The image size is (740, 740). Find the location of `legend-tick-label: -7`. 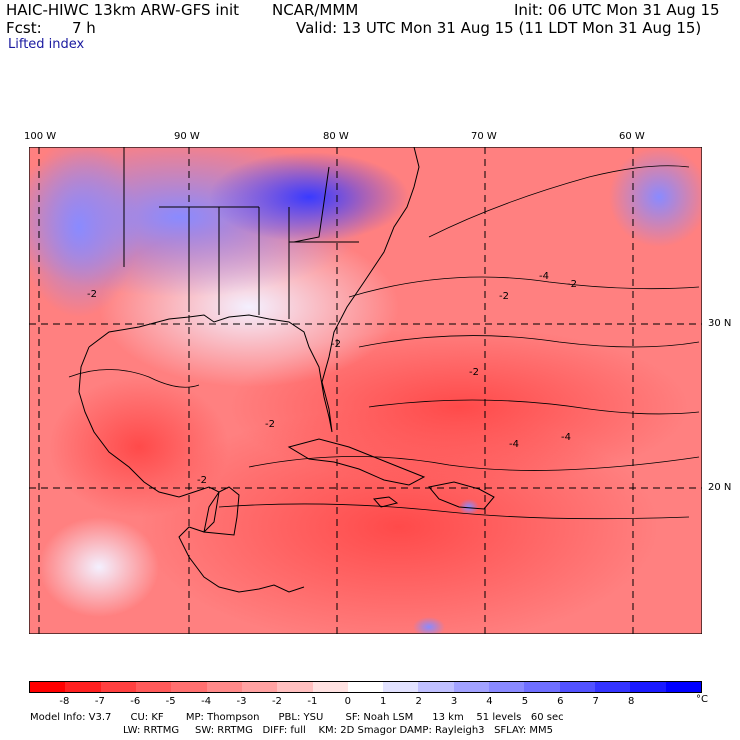

legend-tick-label: -7 is located at coordinates (99, 701).